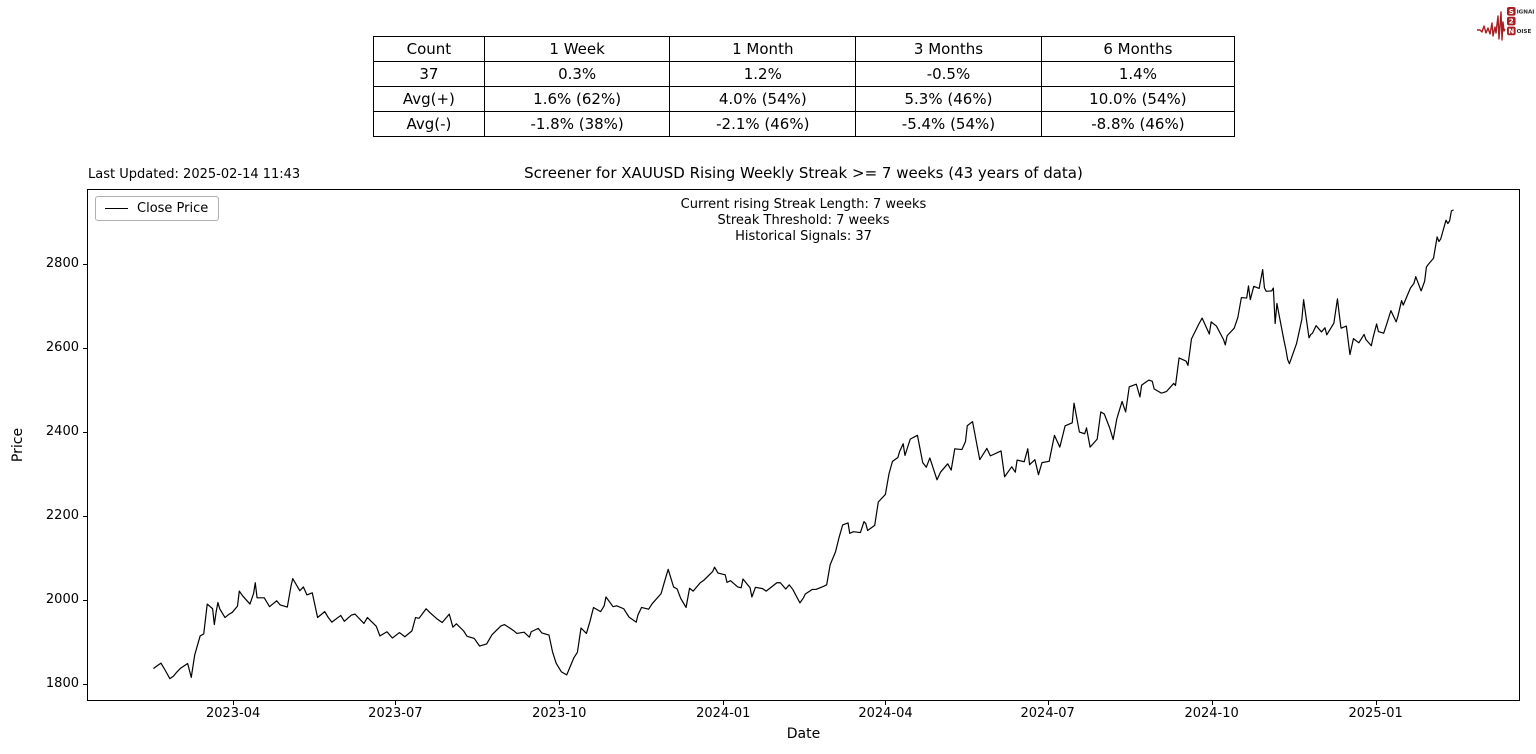  I want to click on legend-line-swatch-icon, so click(116, 208).